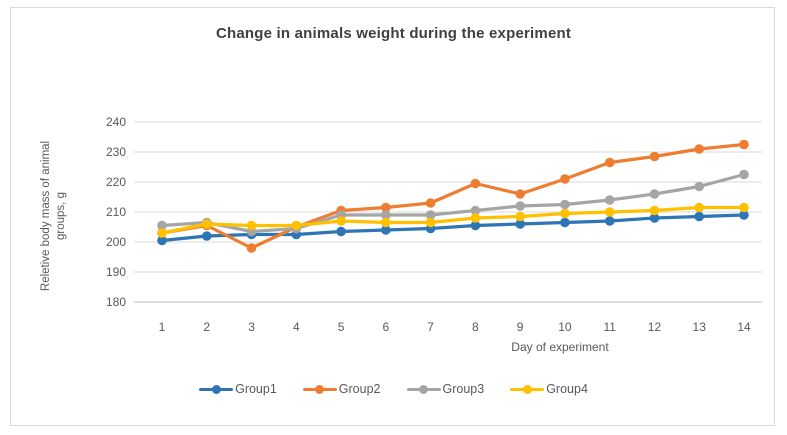 This screenshot has width=787, height=435. Describe the element at coordinates (655, 327) in the screenshot. I see `x-tick-label-12: 12` at that location.